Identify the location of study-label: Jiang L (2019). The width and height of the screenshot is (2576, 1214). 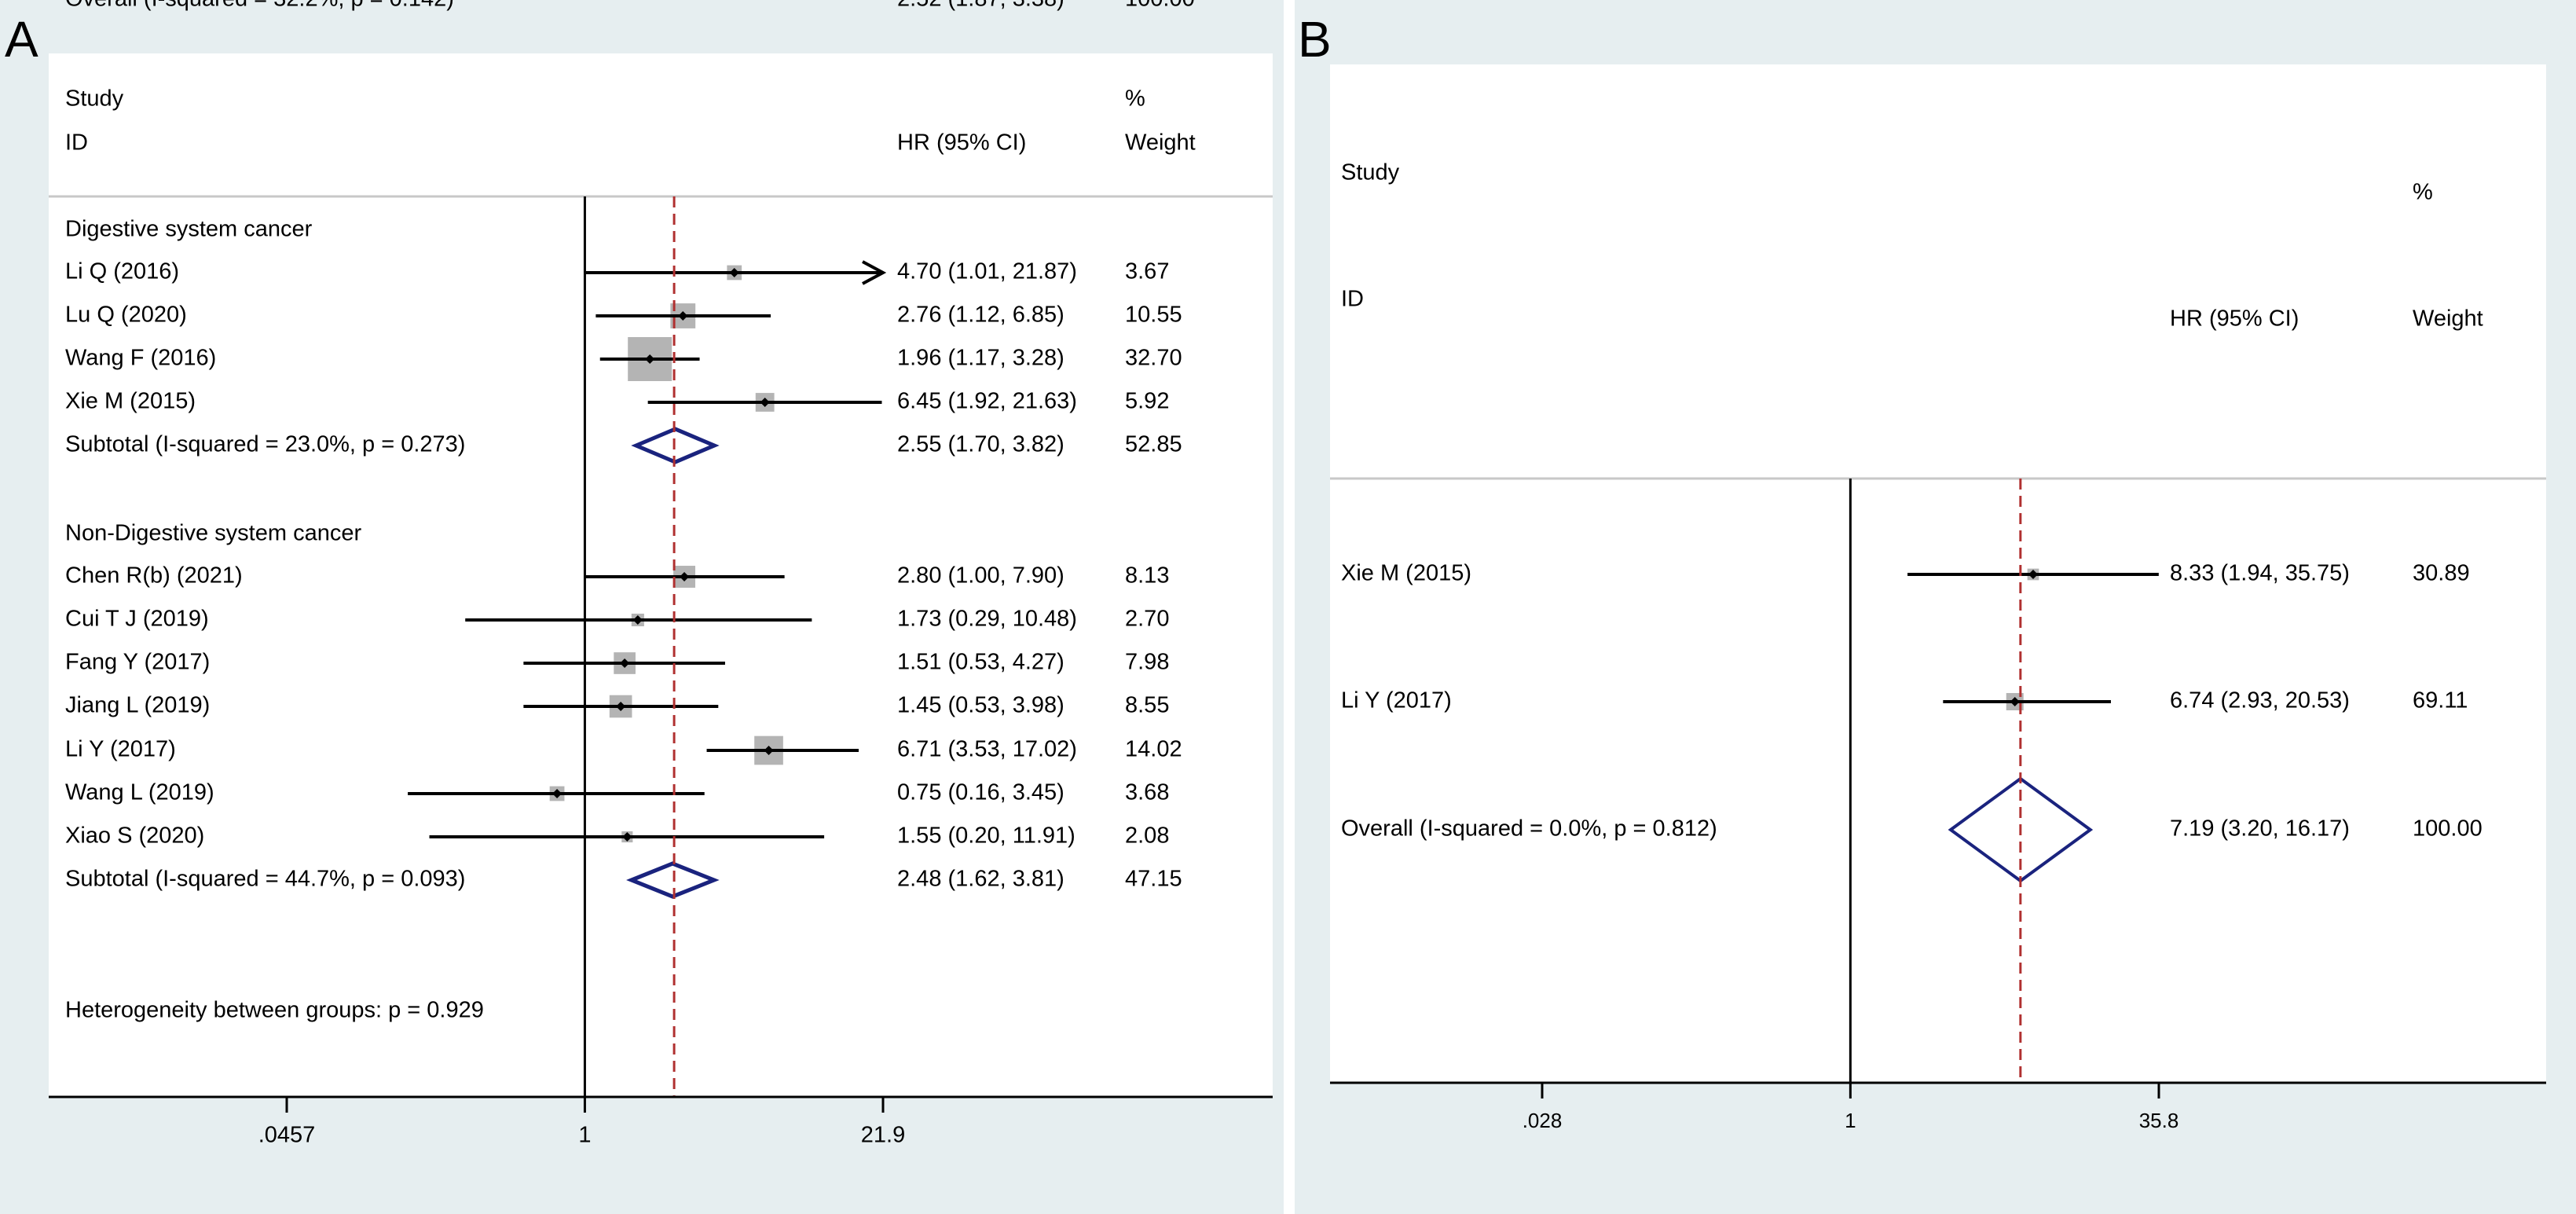
(137, 705).